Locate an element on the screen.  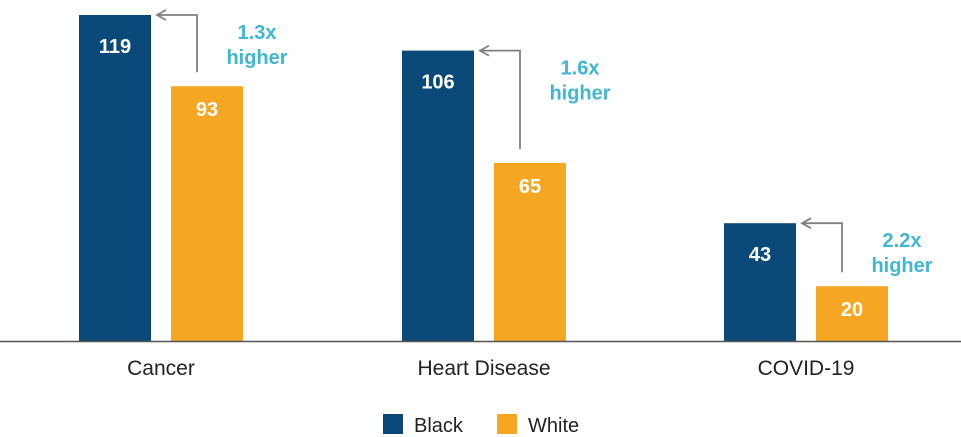
comparison-arrow-cancer is located at coordinates (176, 41).